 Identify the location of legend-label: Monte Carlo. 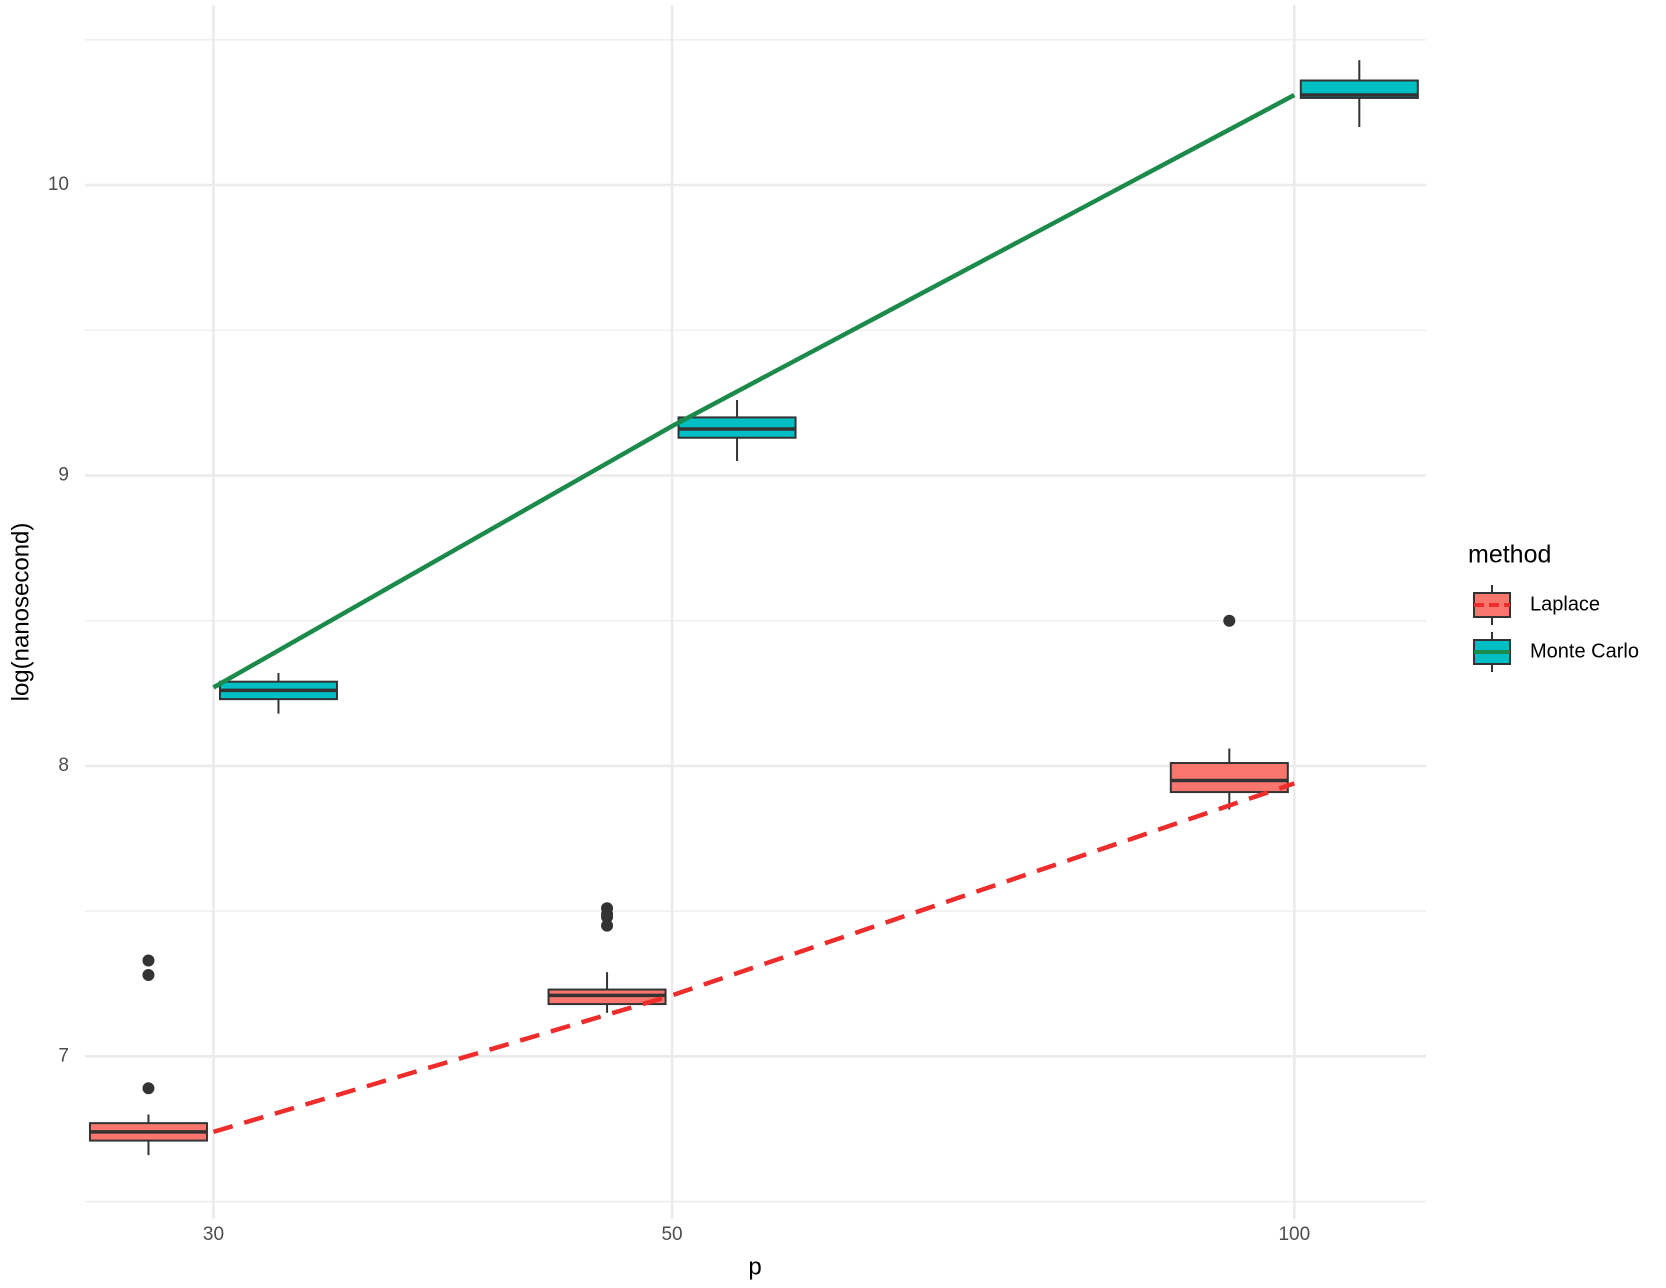
(1584, 651).